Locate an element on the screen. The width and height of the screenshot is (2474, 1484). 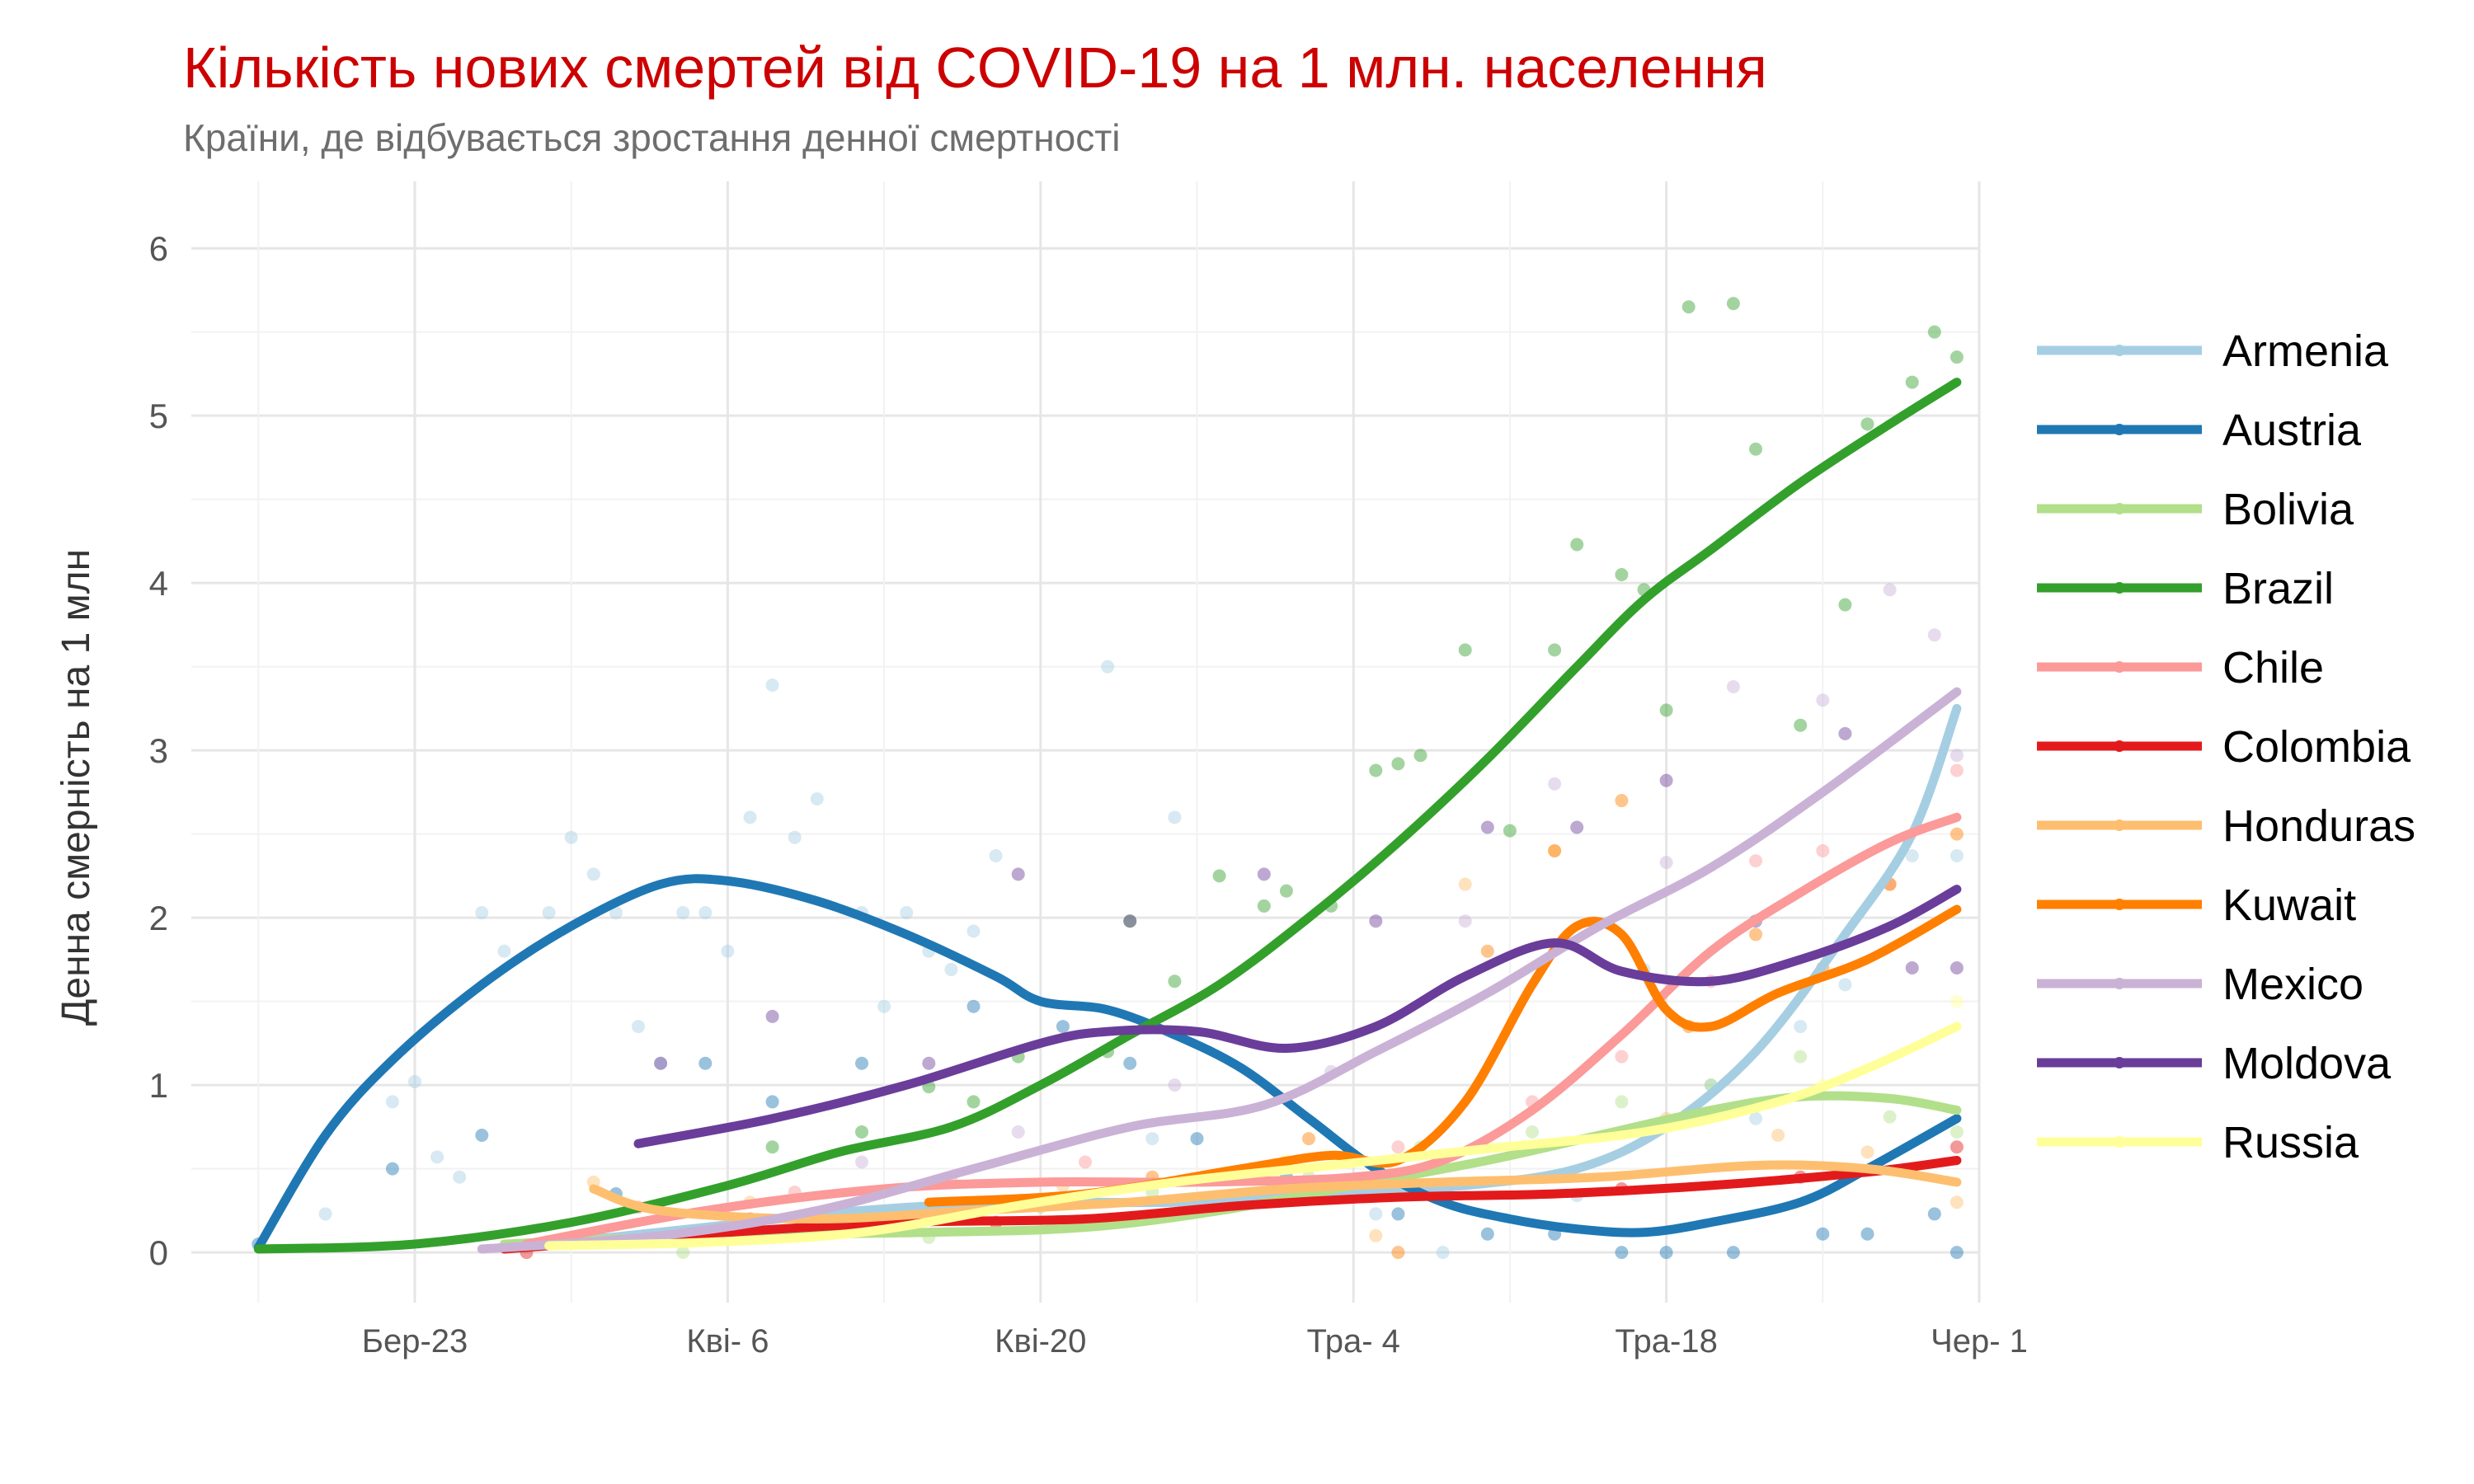
legend-item-moldova: Moldova is located at coordinates (2214, 1063).